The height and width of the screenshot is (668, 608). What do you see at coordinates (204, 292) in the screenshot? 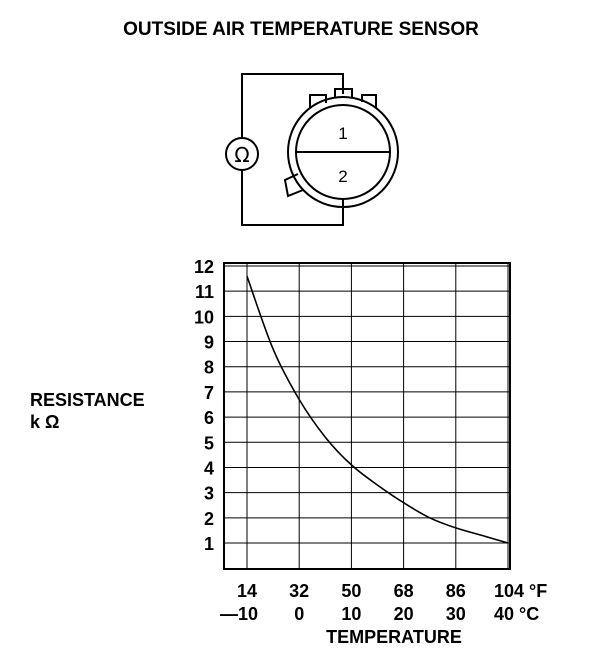
I see `y-tick-label: 11` at bounding box center [204, 292].